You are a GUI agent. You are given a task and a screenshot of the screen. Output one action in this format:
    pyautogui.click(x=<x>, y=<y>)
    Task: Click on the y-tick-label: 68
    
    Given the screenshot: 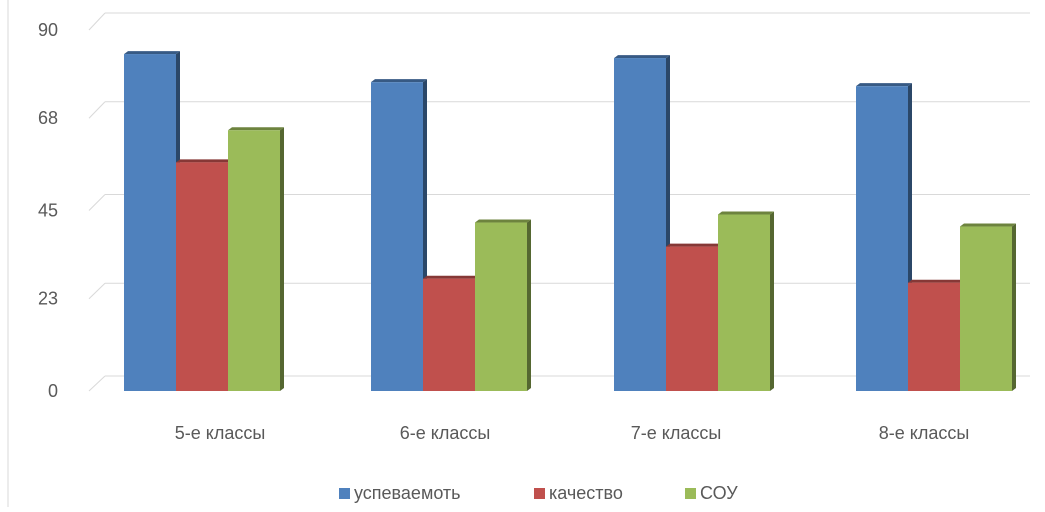 What is the action you would take?
    pyautogui.click(x=48, y=118)
    